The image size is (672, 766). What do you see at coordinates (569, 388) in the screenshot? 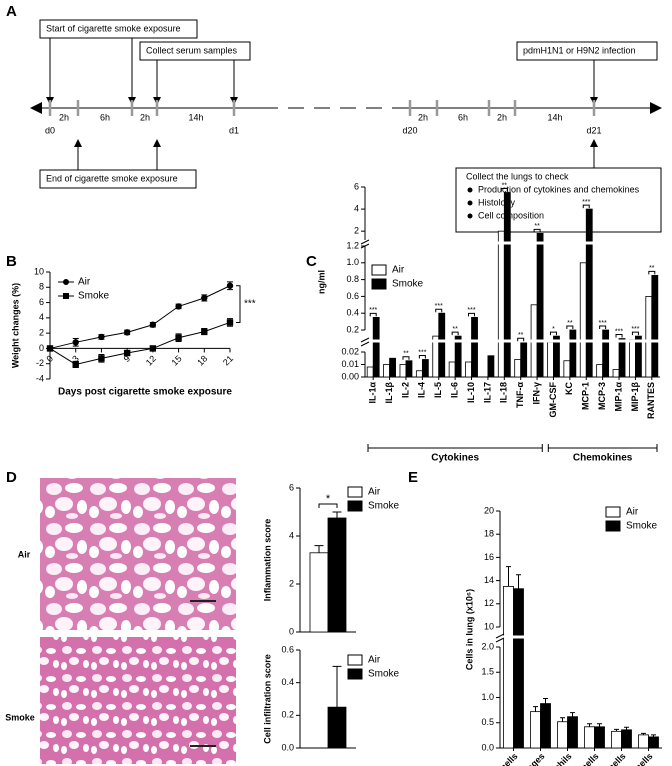
I see `x-tick-label: KC` at bounding box center [569, 388].